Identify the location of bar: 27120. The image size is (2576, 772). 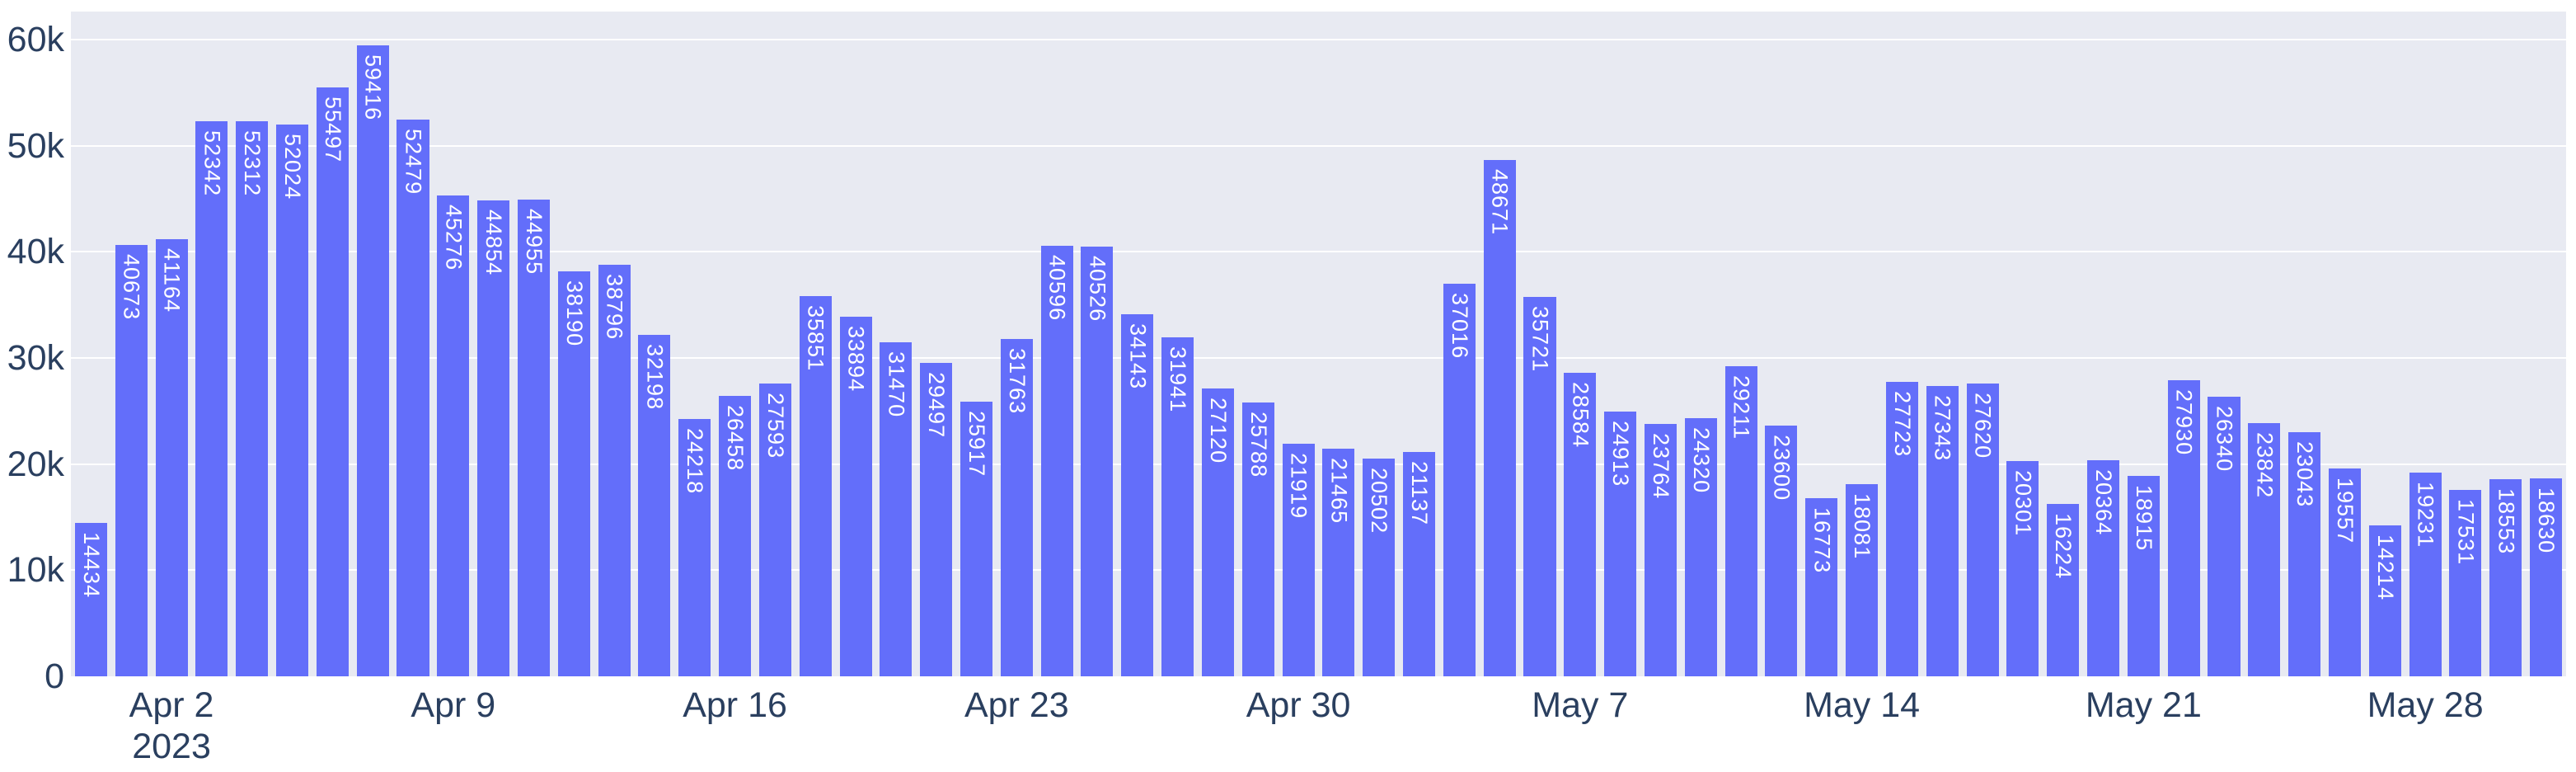
(1217, 532).